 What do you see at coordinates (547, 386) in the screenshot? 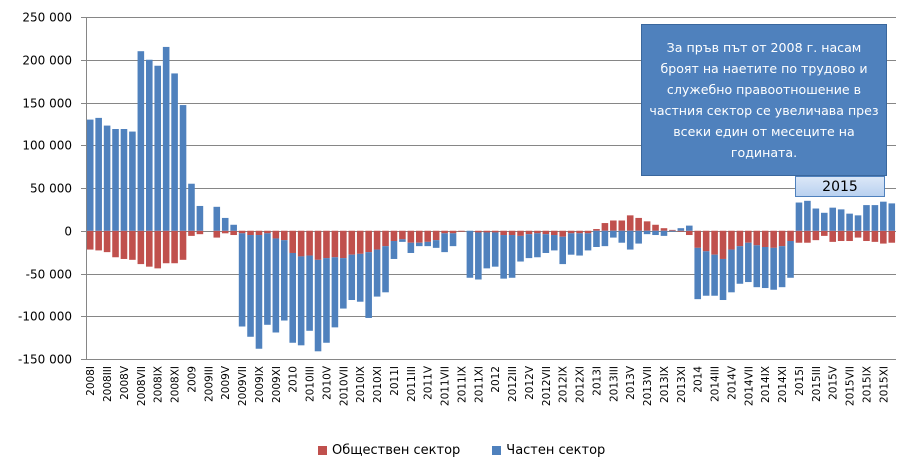
I see `x-tick-label: 2012VII` at bounding box center [547, 386].